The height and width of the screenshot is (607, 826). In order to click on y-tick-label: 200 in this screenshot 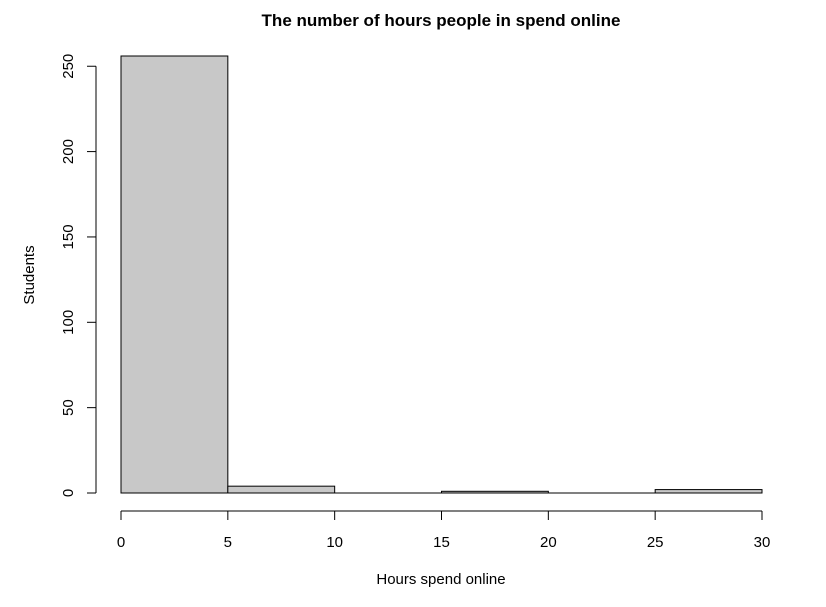, I will do `click(68, 151)`.